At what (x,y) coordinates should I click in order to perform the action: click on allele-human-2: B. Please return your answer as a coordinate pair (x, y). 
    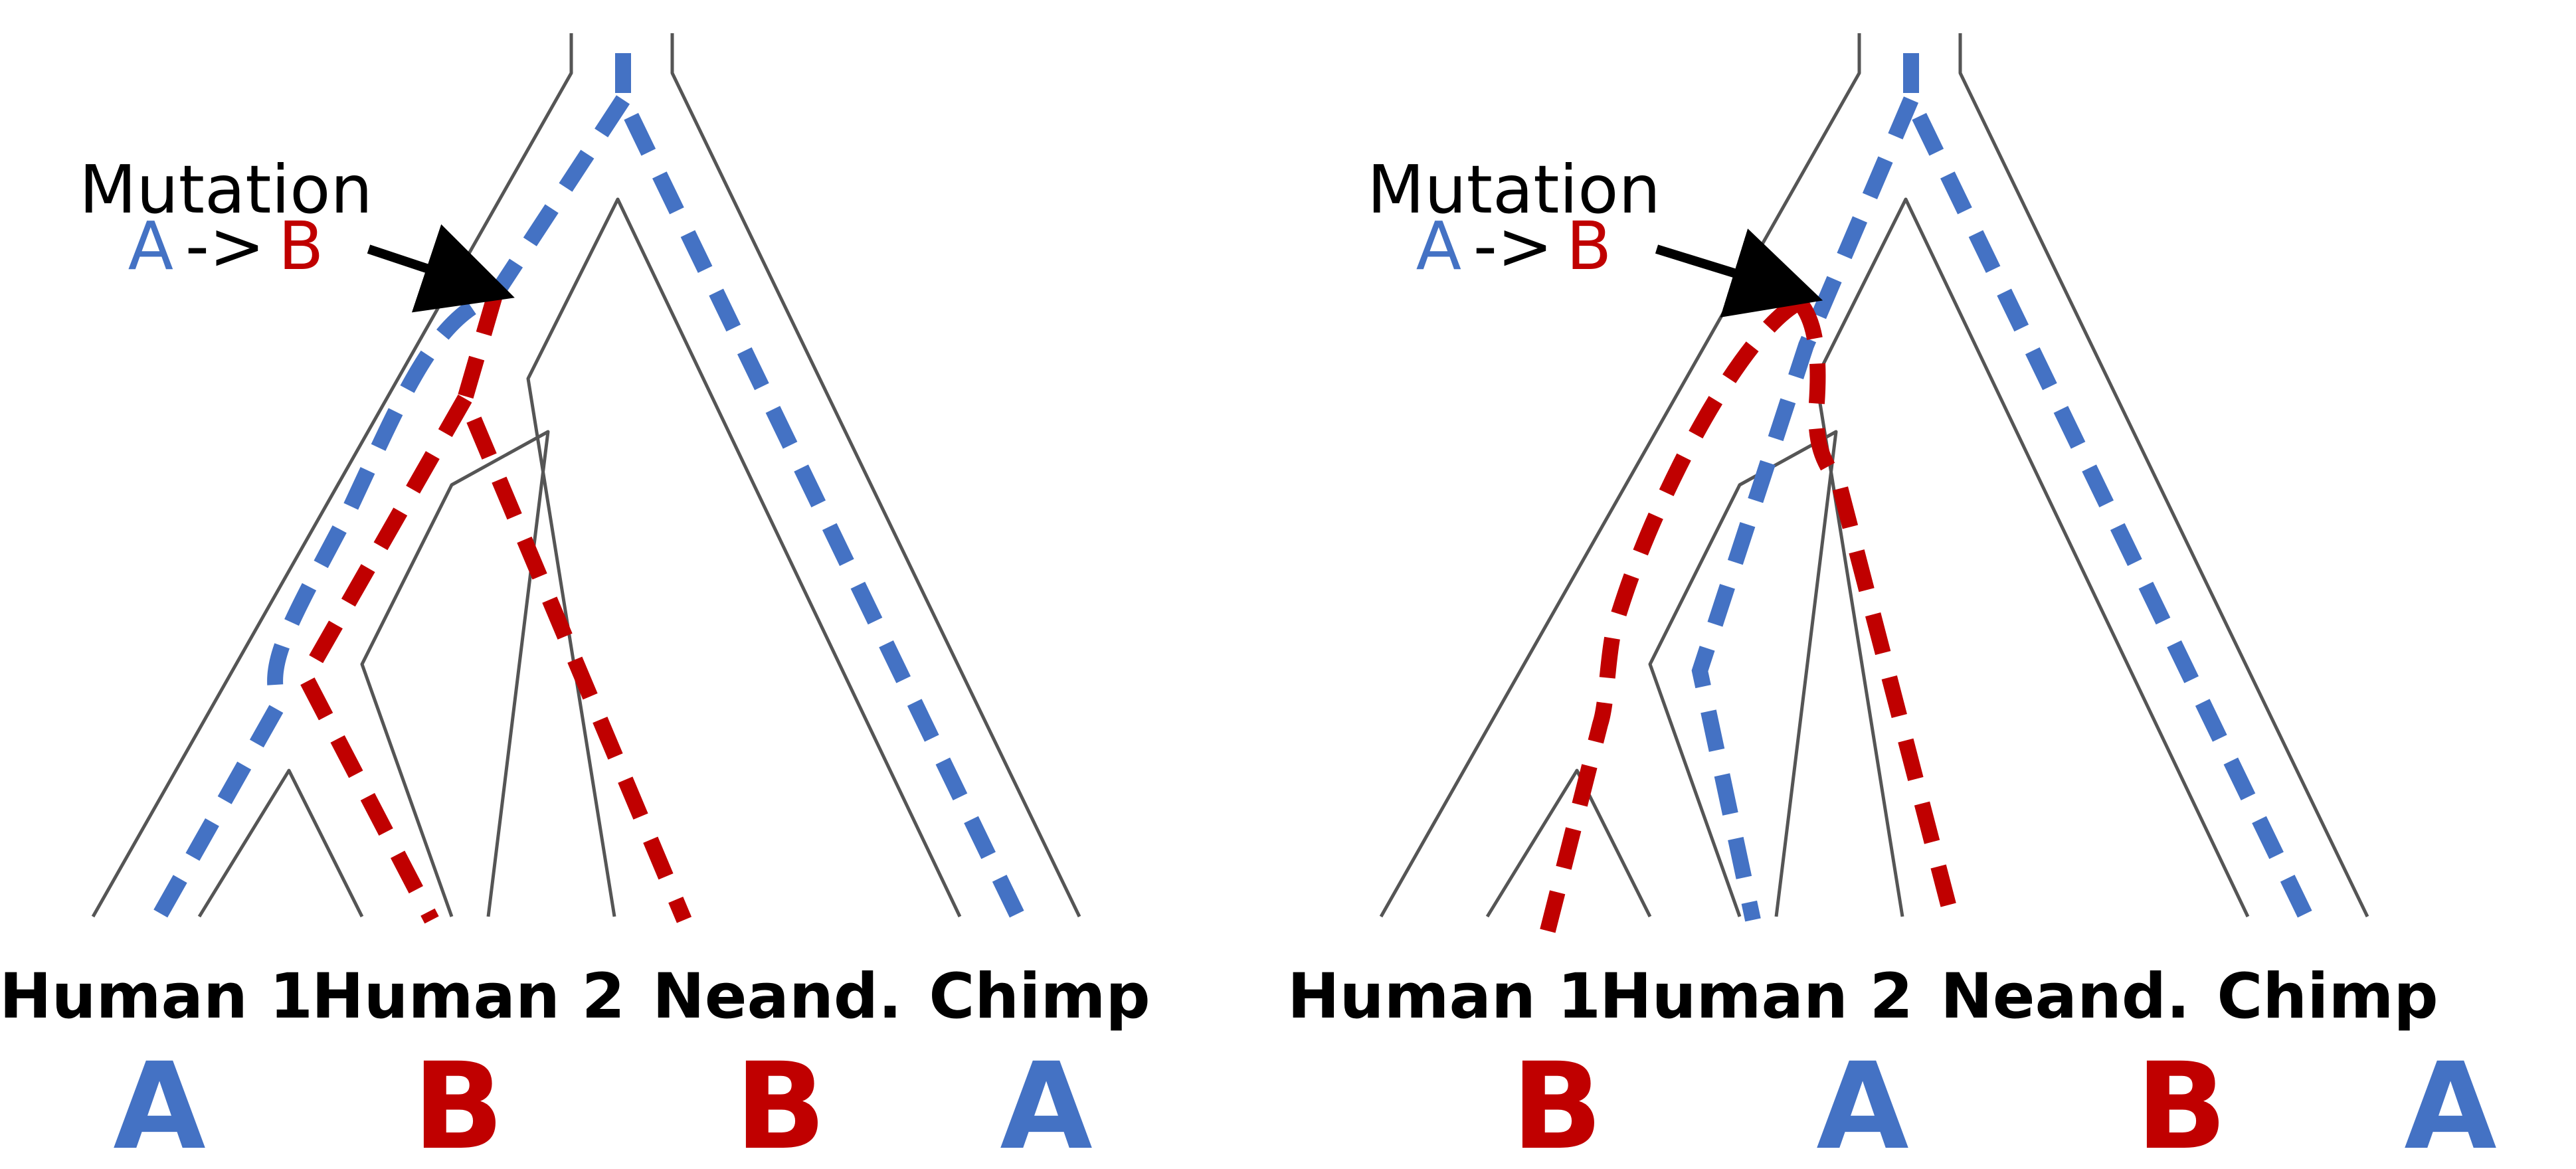
    Looking at the image, I should click on (458, 1103).